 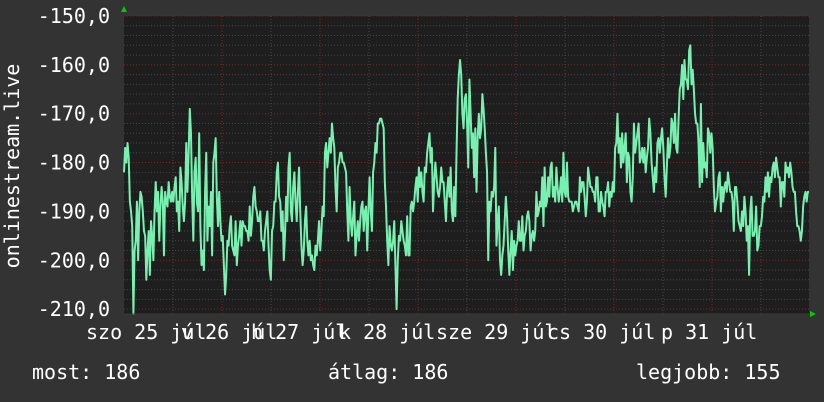 I want to click on x-tick-label: szo 25 júl, so click(x=146, y=332).